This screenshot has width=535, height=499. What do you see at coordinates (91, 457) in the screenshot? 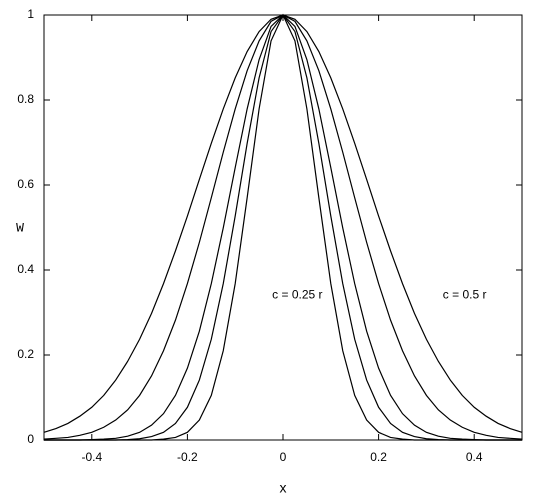
I see `x-tick-label: -0.4` at bounding box center [91, 457].